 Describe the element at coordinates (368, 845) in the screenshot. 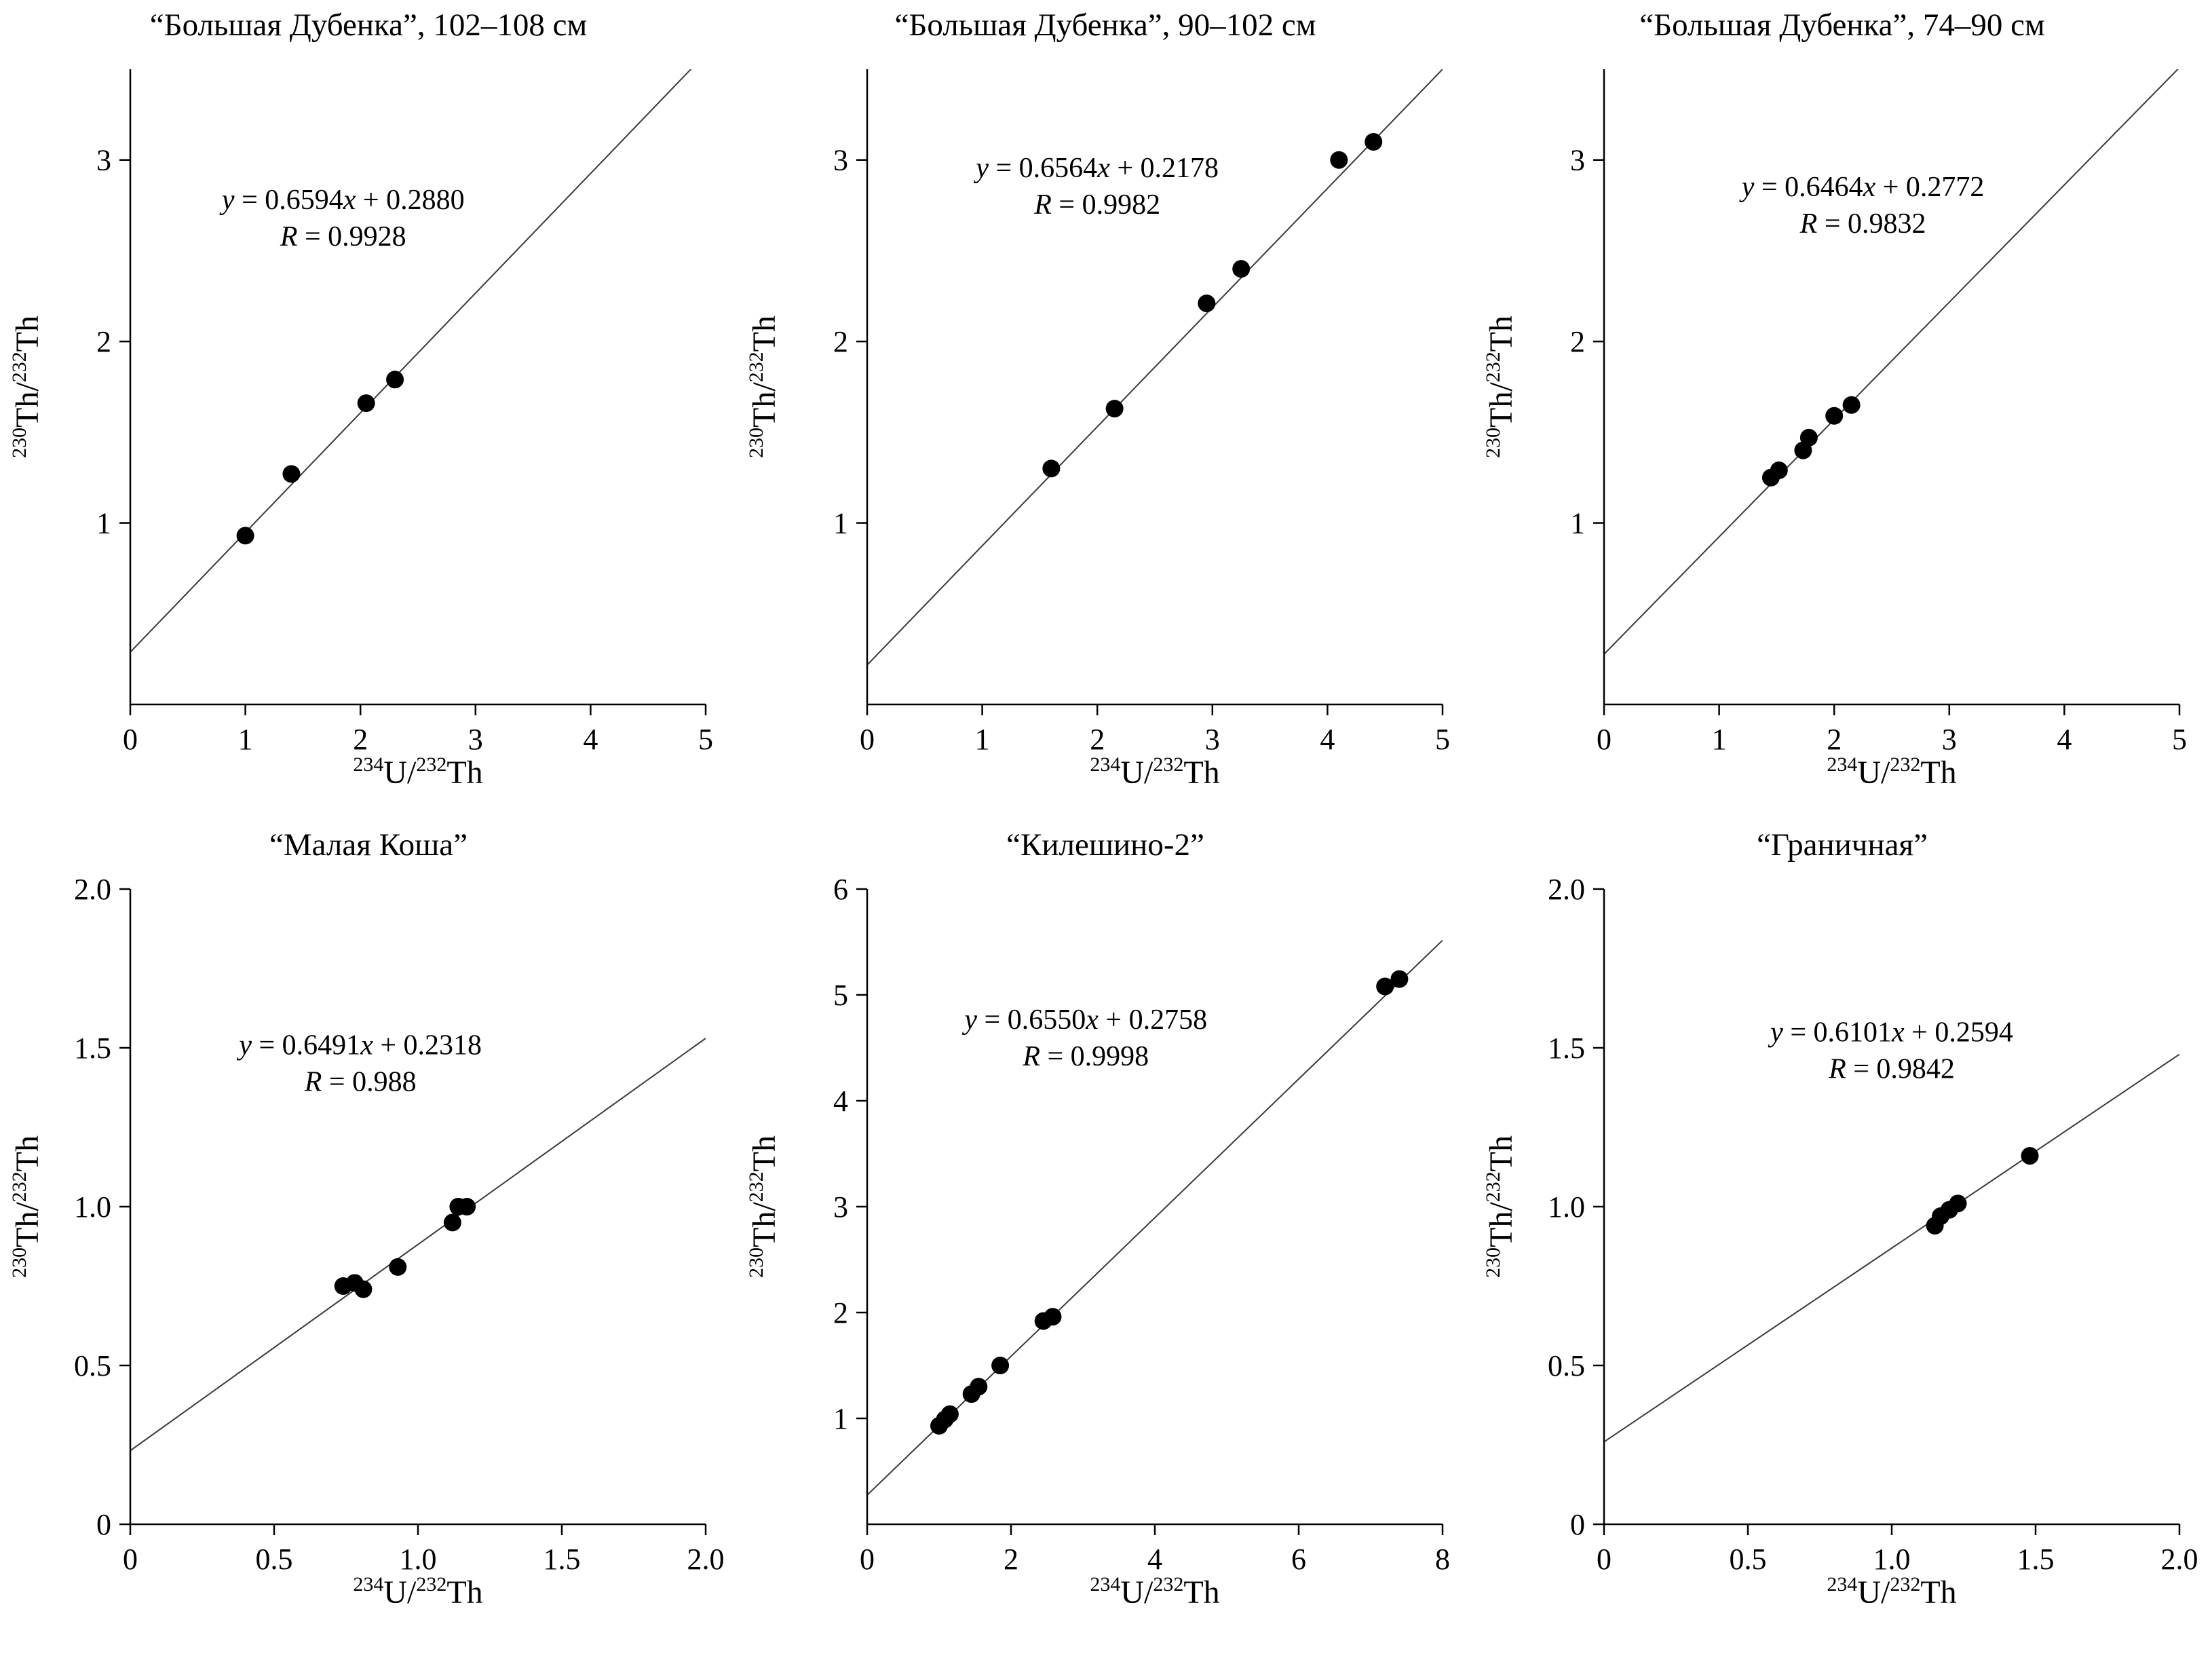

I see `chart-title: “Малая Коша”` at that location.